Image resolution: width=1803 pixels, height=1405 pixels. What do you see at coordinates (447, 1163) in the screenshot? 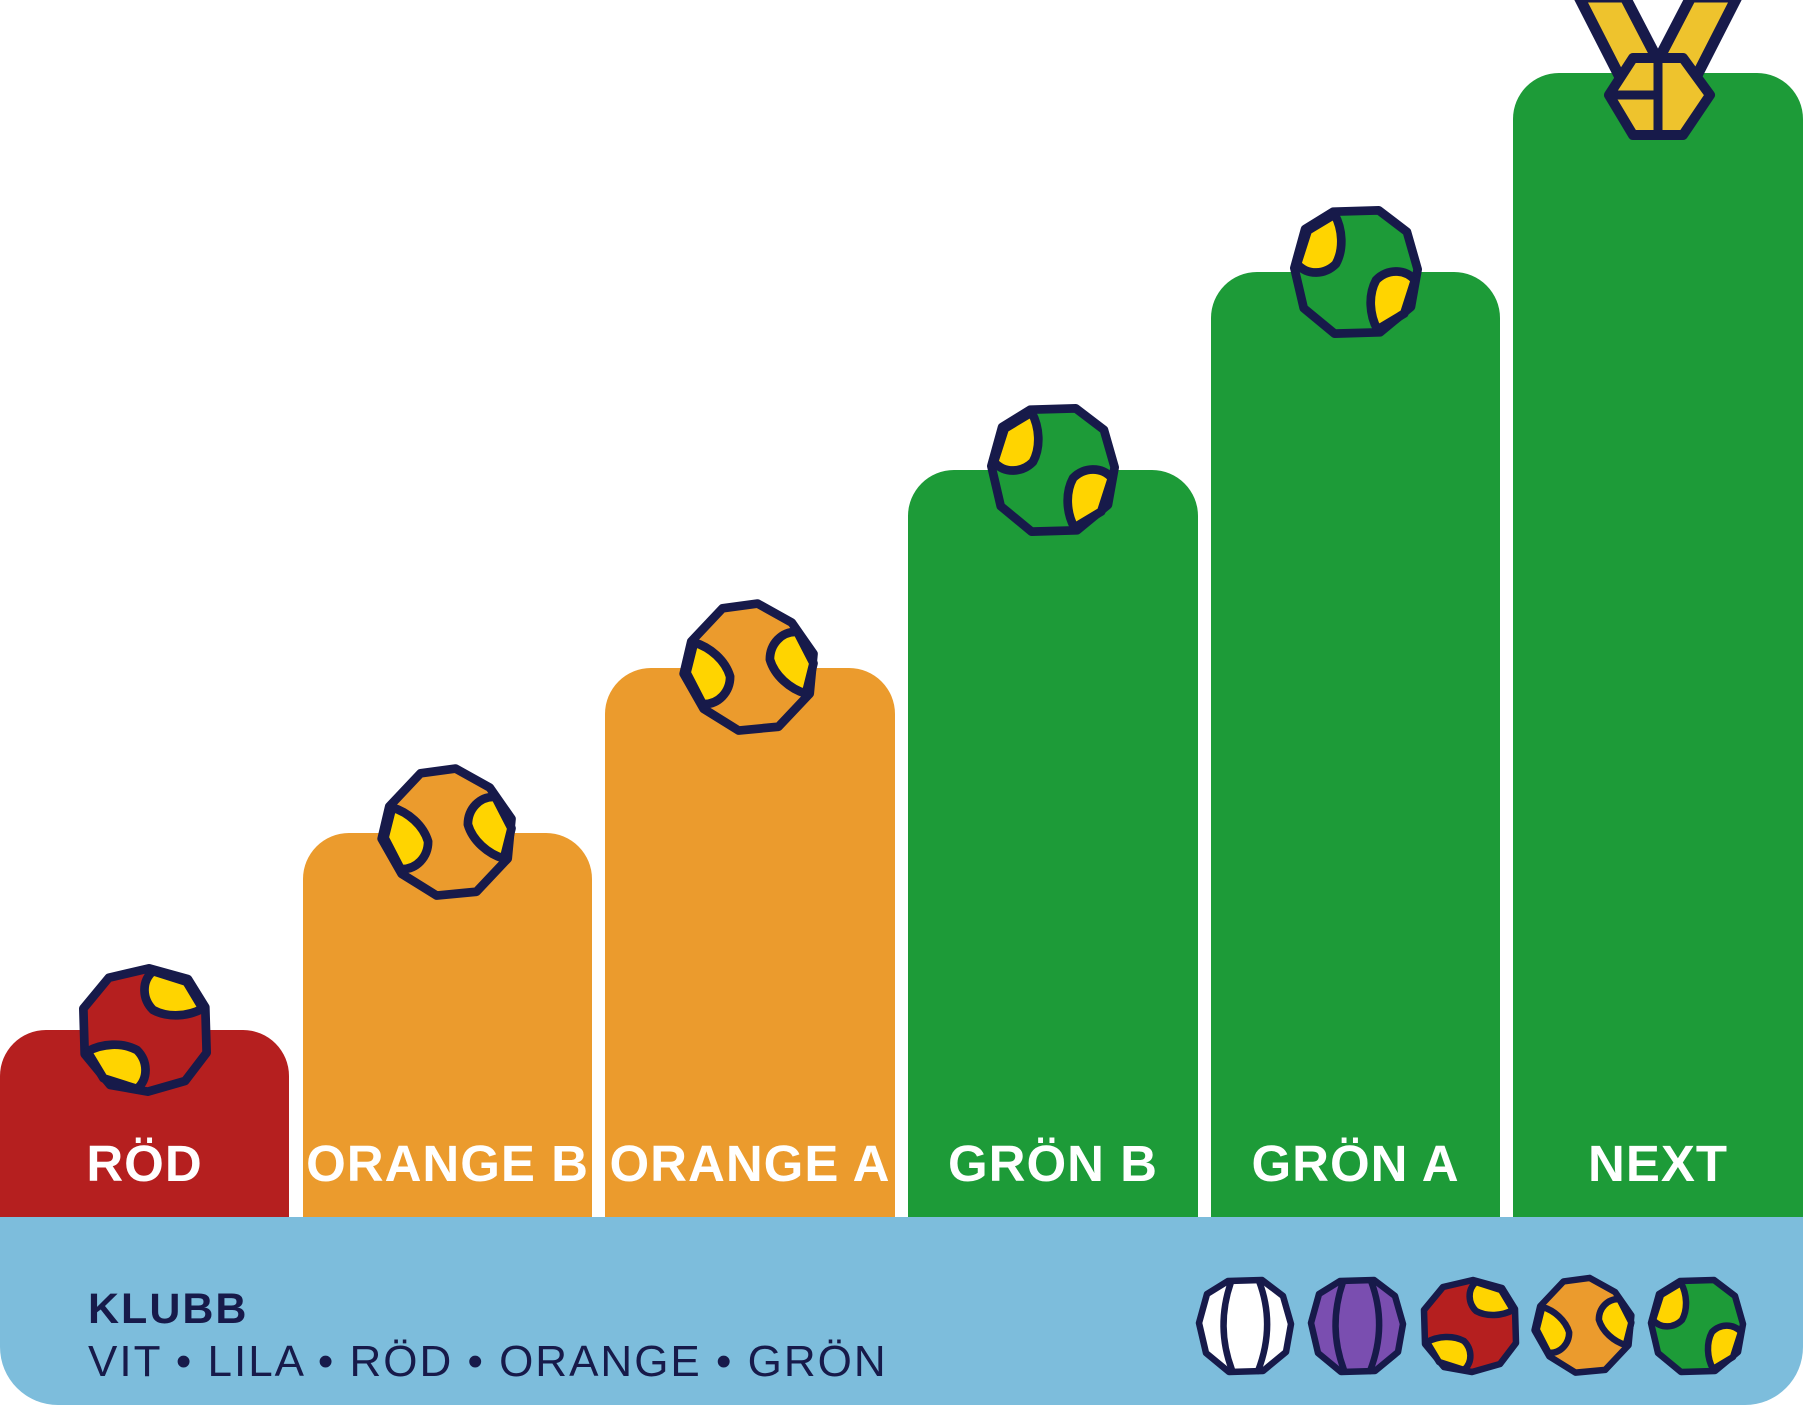
I see `level-label-orange-b: ORANGE B` at bounding box center [447, 1163].